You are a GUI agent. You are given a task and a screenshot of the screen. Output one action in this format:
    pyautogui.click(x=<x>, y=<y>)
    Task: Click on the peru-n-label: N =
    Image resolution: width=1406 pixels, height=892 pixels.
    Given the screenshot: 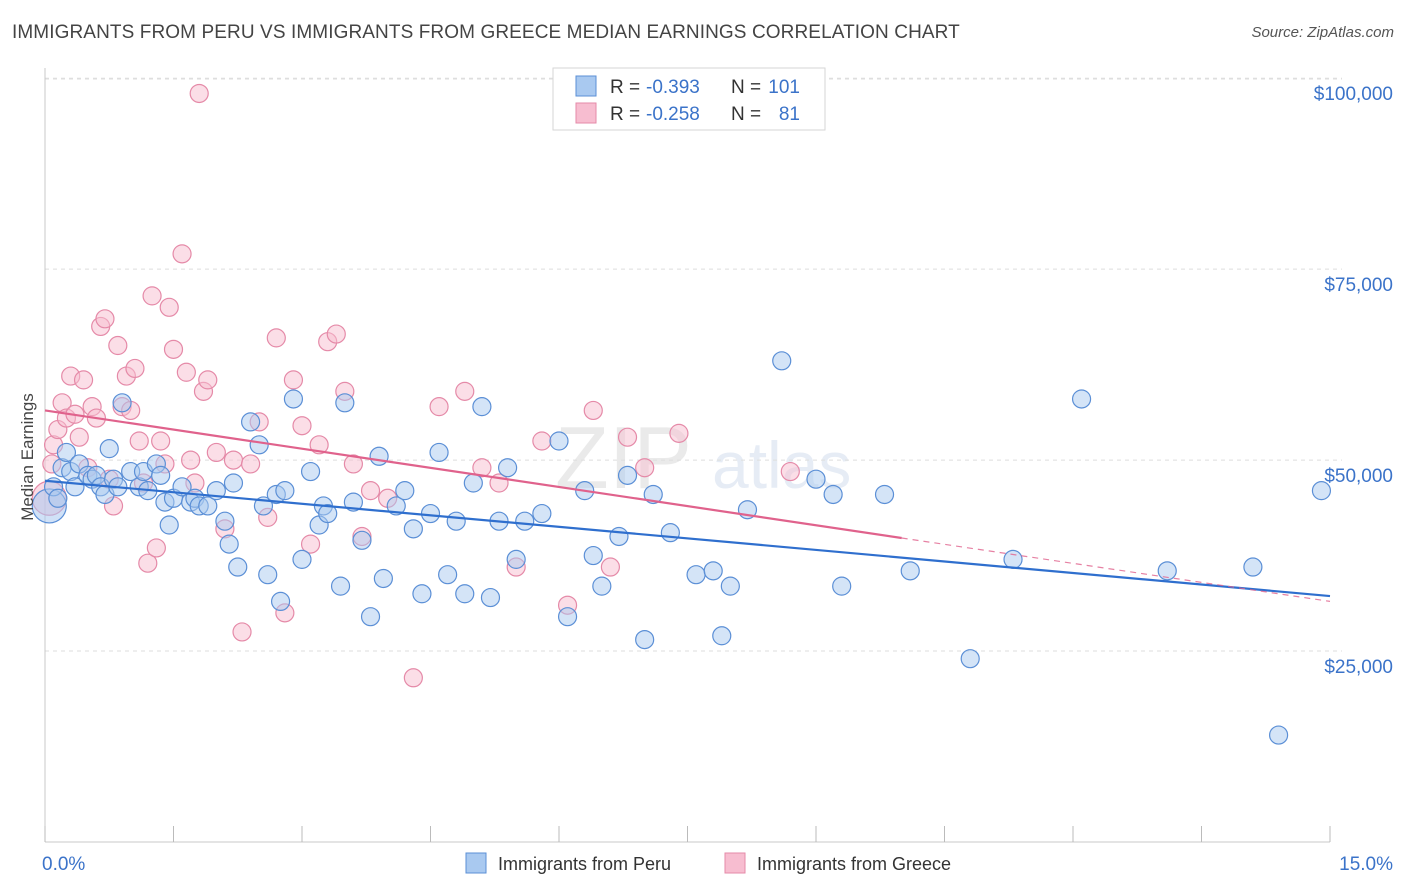 What is the action you would take?
    pyautogui.click(x=746, y=87)
    